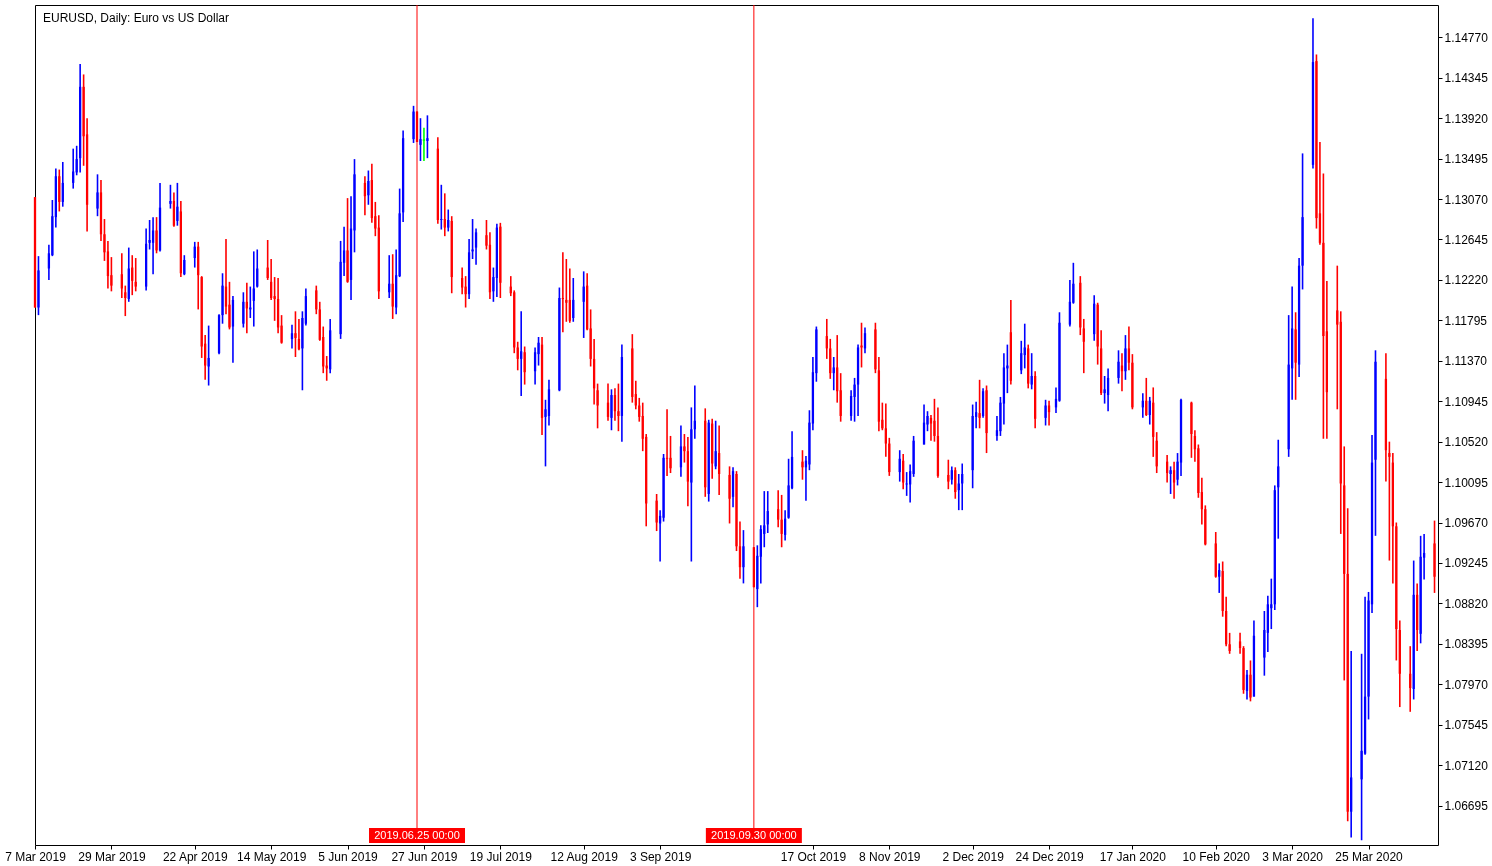 Image resolution: width=1492 pixels, height=866 pixels. Describe the element at coordinates (1466, 806) in the screenshot. I see `y-tick-label: 1.06695` at that location.